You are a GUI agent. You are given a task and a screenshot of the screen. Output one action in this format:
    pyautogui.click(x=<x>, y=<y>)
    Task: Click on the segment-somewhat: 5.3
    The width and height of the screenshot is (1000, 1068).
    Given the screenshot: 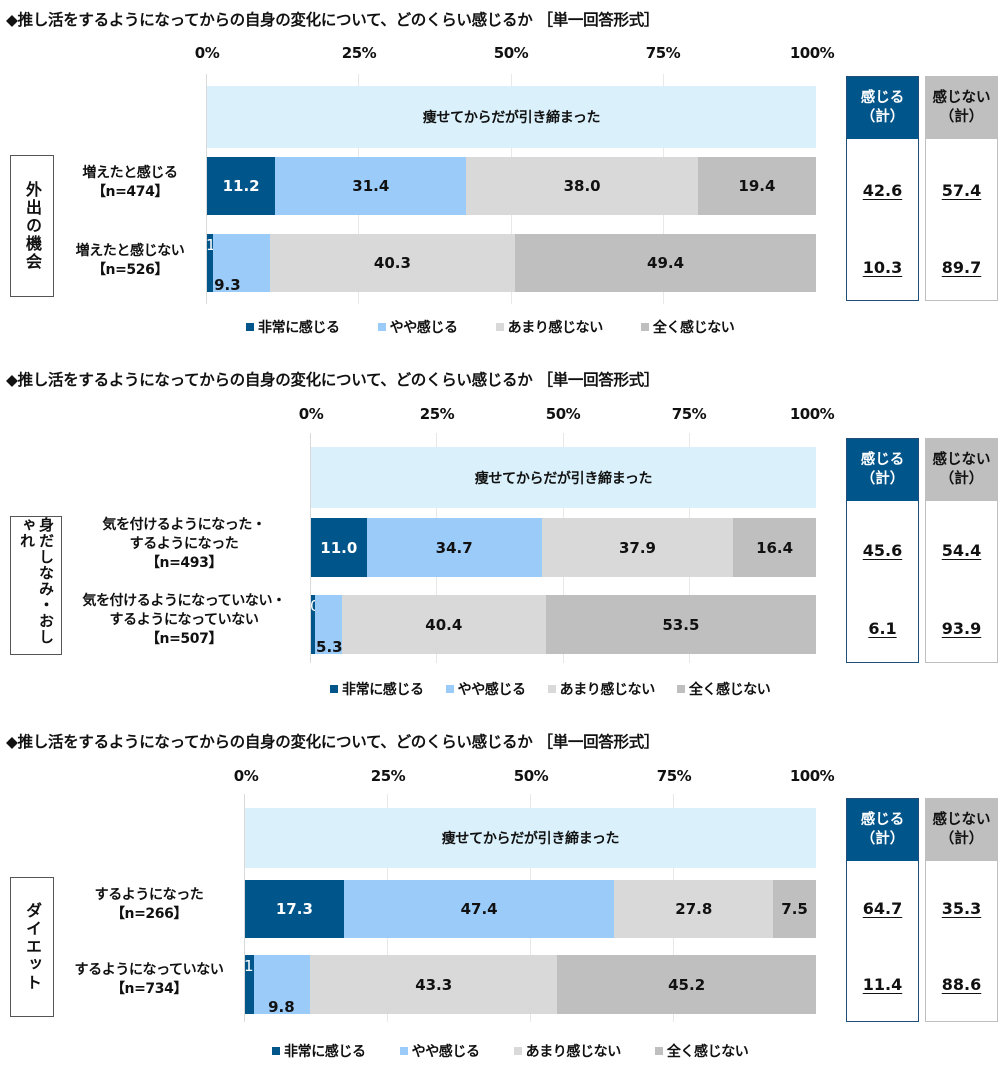 What is the action you would take?
    pyautogui.click(x=329, y=625)
    